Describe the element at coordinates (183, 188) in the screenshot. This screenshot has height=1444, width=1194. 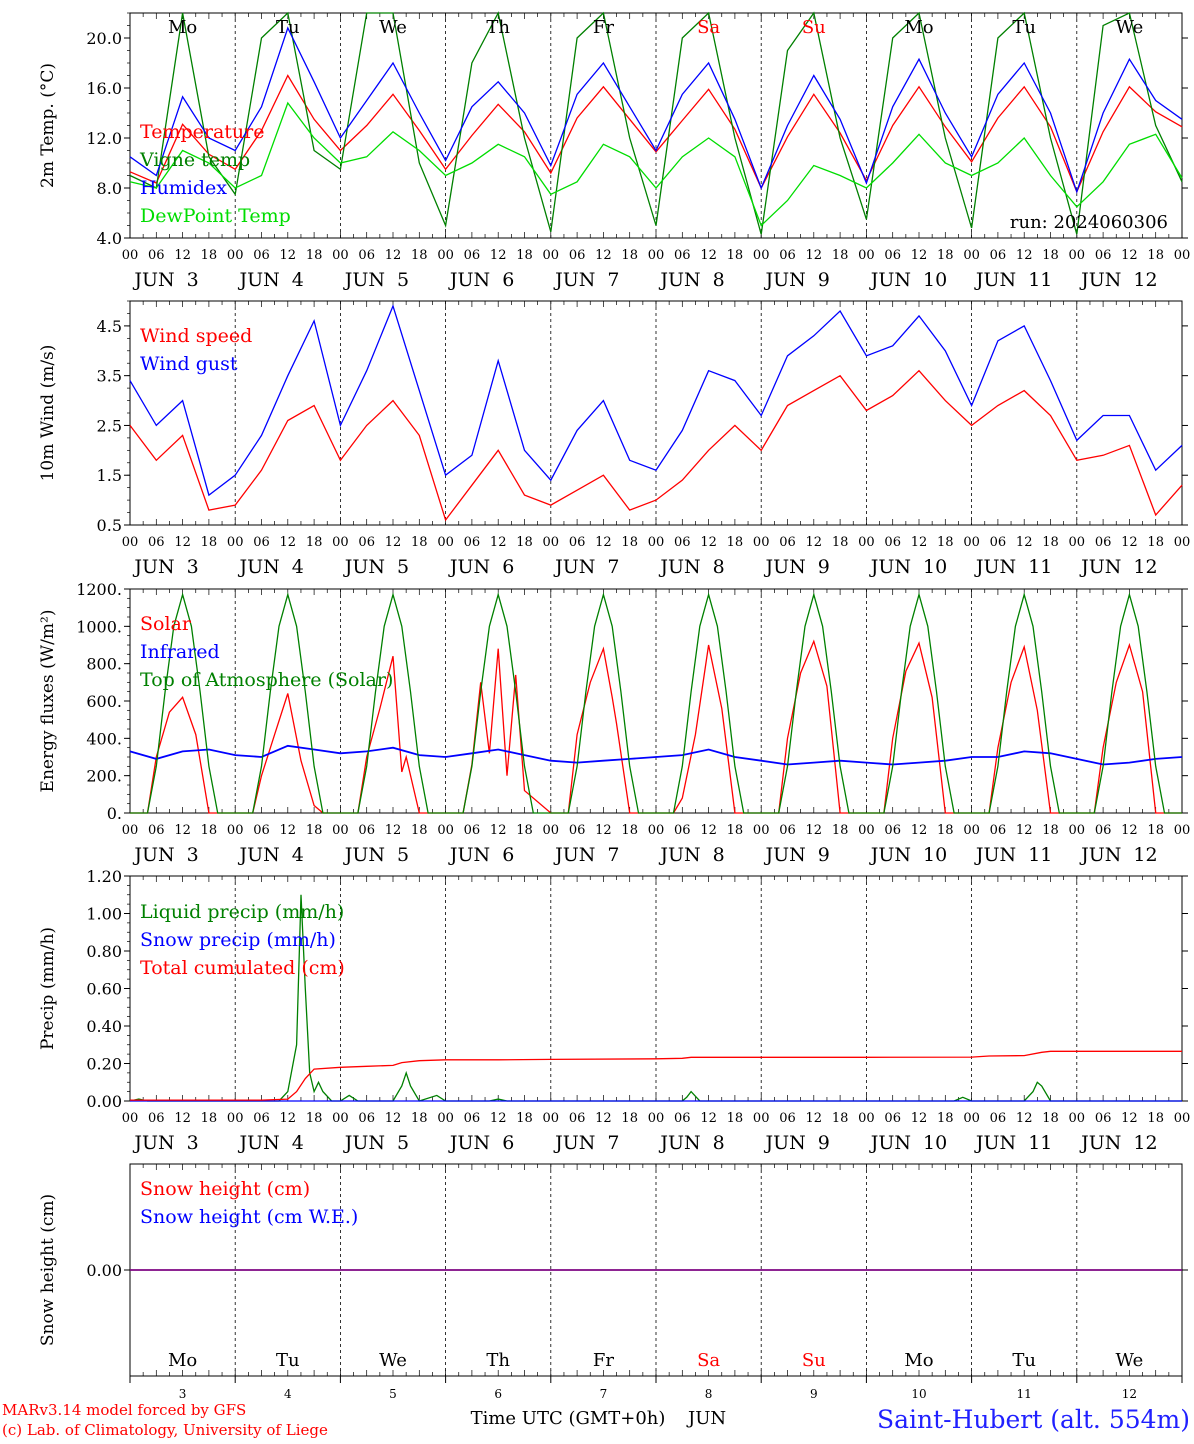
I see `legend-entry: Humidex` at that location.